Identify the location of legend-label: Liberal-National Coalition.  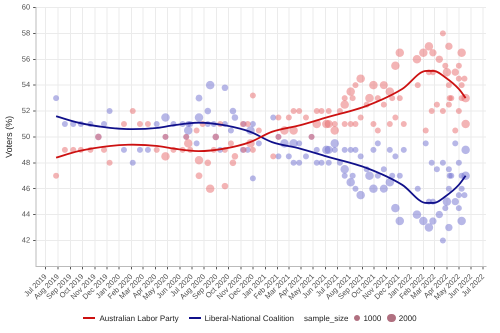
(249, 318).